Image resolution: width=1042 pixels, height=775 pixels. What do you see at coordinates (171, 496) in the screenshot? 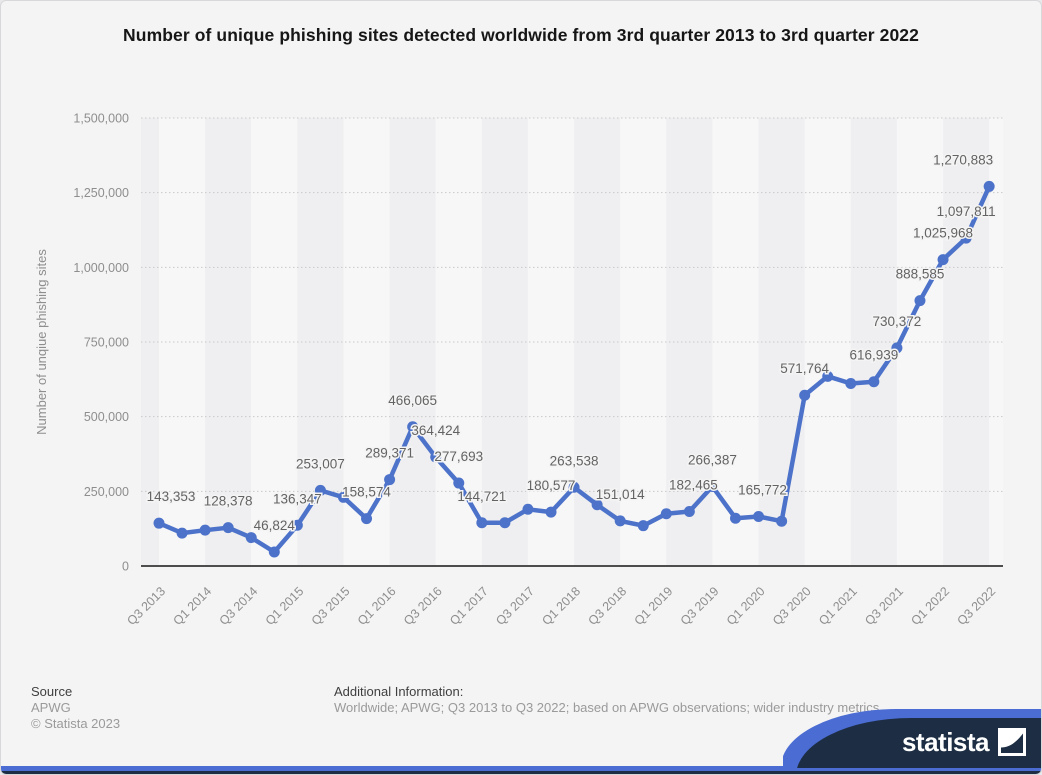
I see `data-point-label: 143,353` at bounding box center [171, 496].